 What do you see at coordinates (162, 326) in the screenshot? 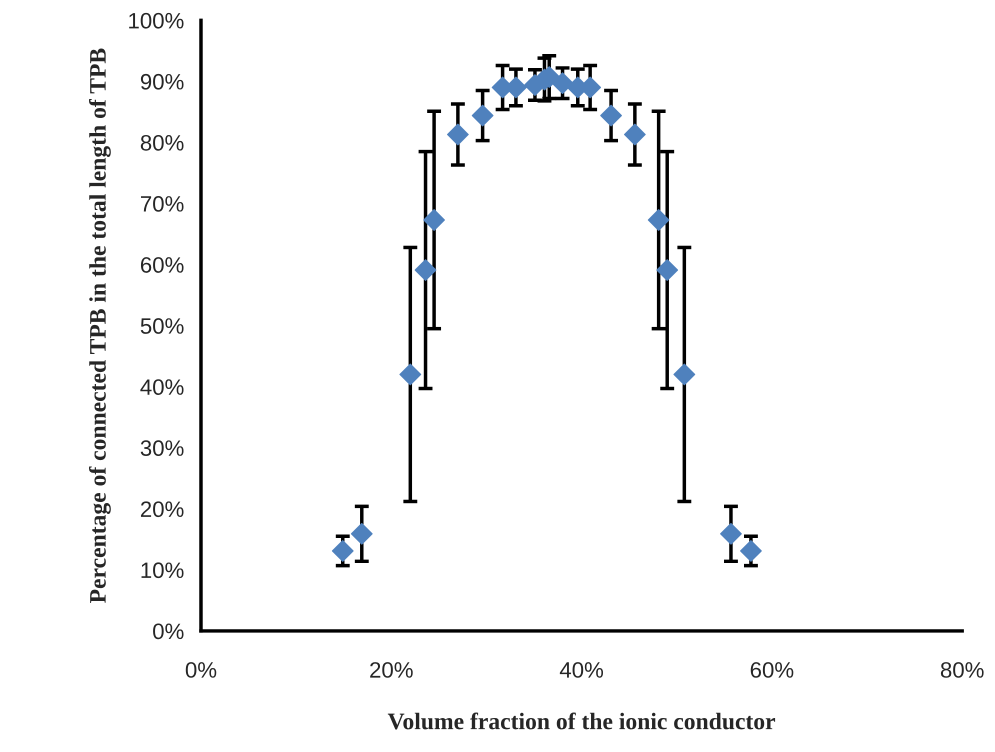
I see `y-tick-label: 50%` at bounding box center [162, 326].